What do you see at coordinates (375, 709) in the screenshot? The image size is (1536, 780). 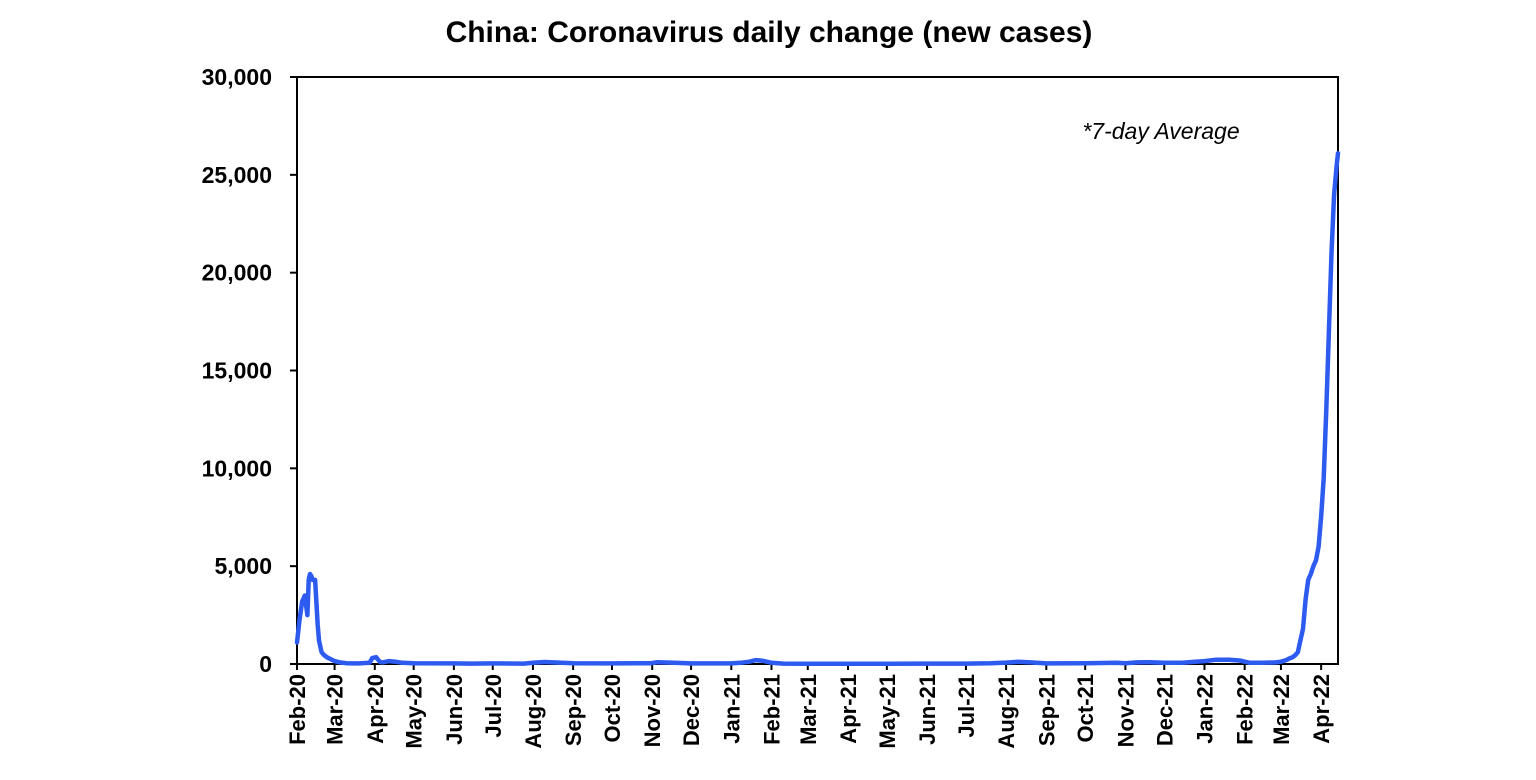 I see `x-tick-label: Apr-20` at bounding box center [375, 709].